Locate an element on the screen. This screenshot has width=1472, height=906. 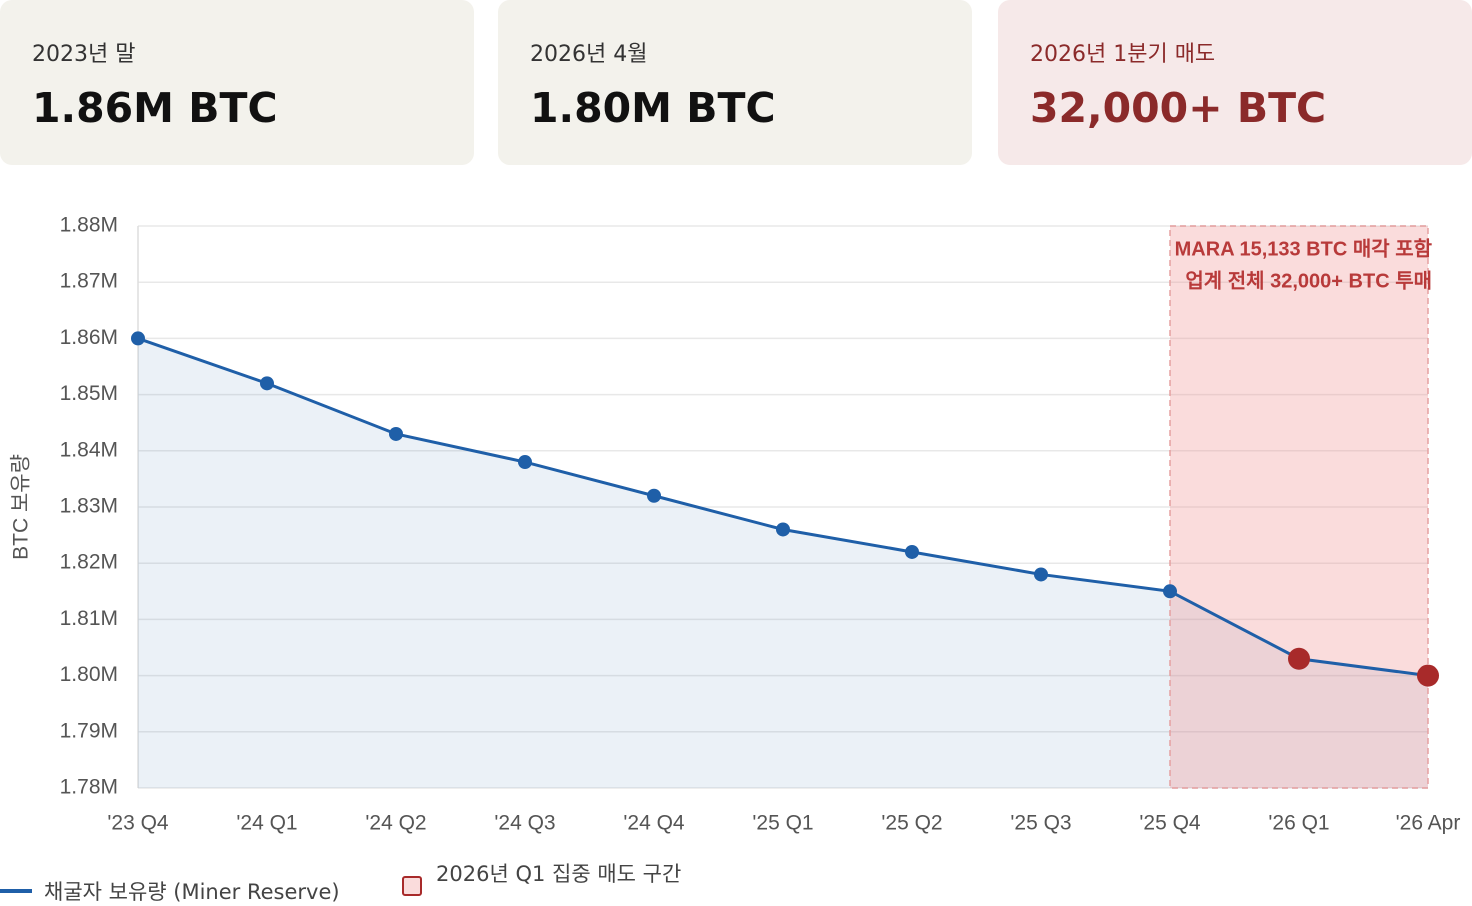
annotation: 업계 전체 32,000+ BTC 투매 is located at coordinates (1308, 280).